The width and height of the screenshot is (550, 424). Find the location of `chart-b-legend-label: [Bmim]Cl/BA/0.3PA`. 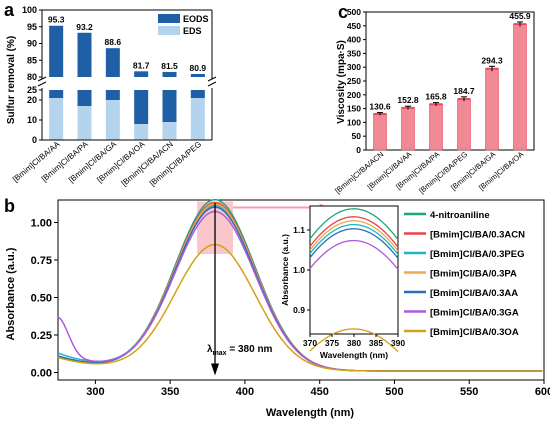

chart-b-legend-label: [Bmim]Cl/BA/0.3PA is located at coordinates (473, 274).